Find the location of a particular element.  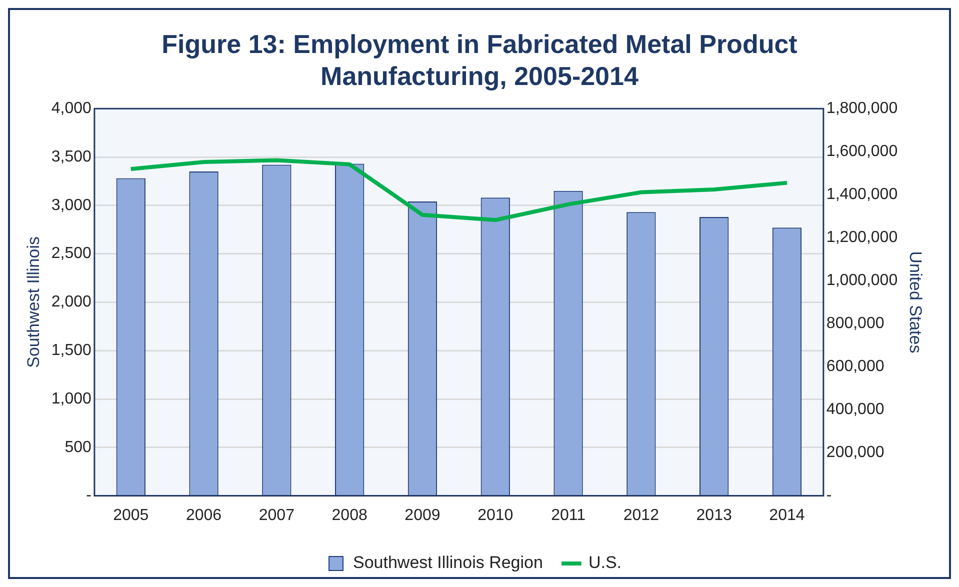

legend-label: Southwest Illinois Region is located at coordinates (448, 562).